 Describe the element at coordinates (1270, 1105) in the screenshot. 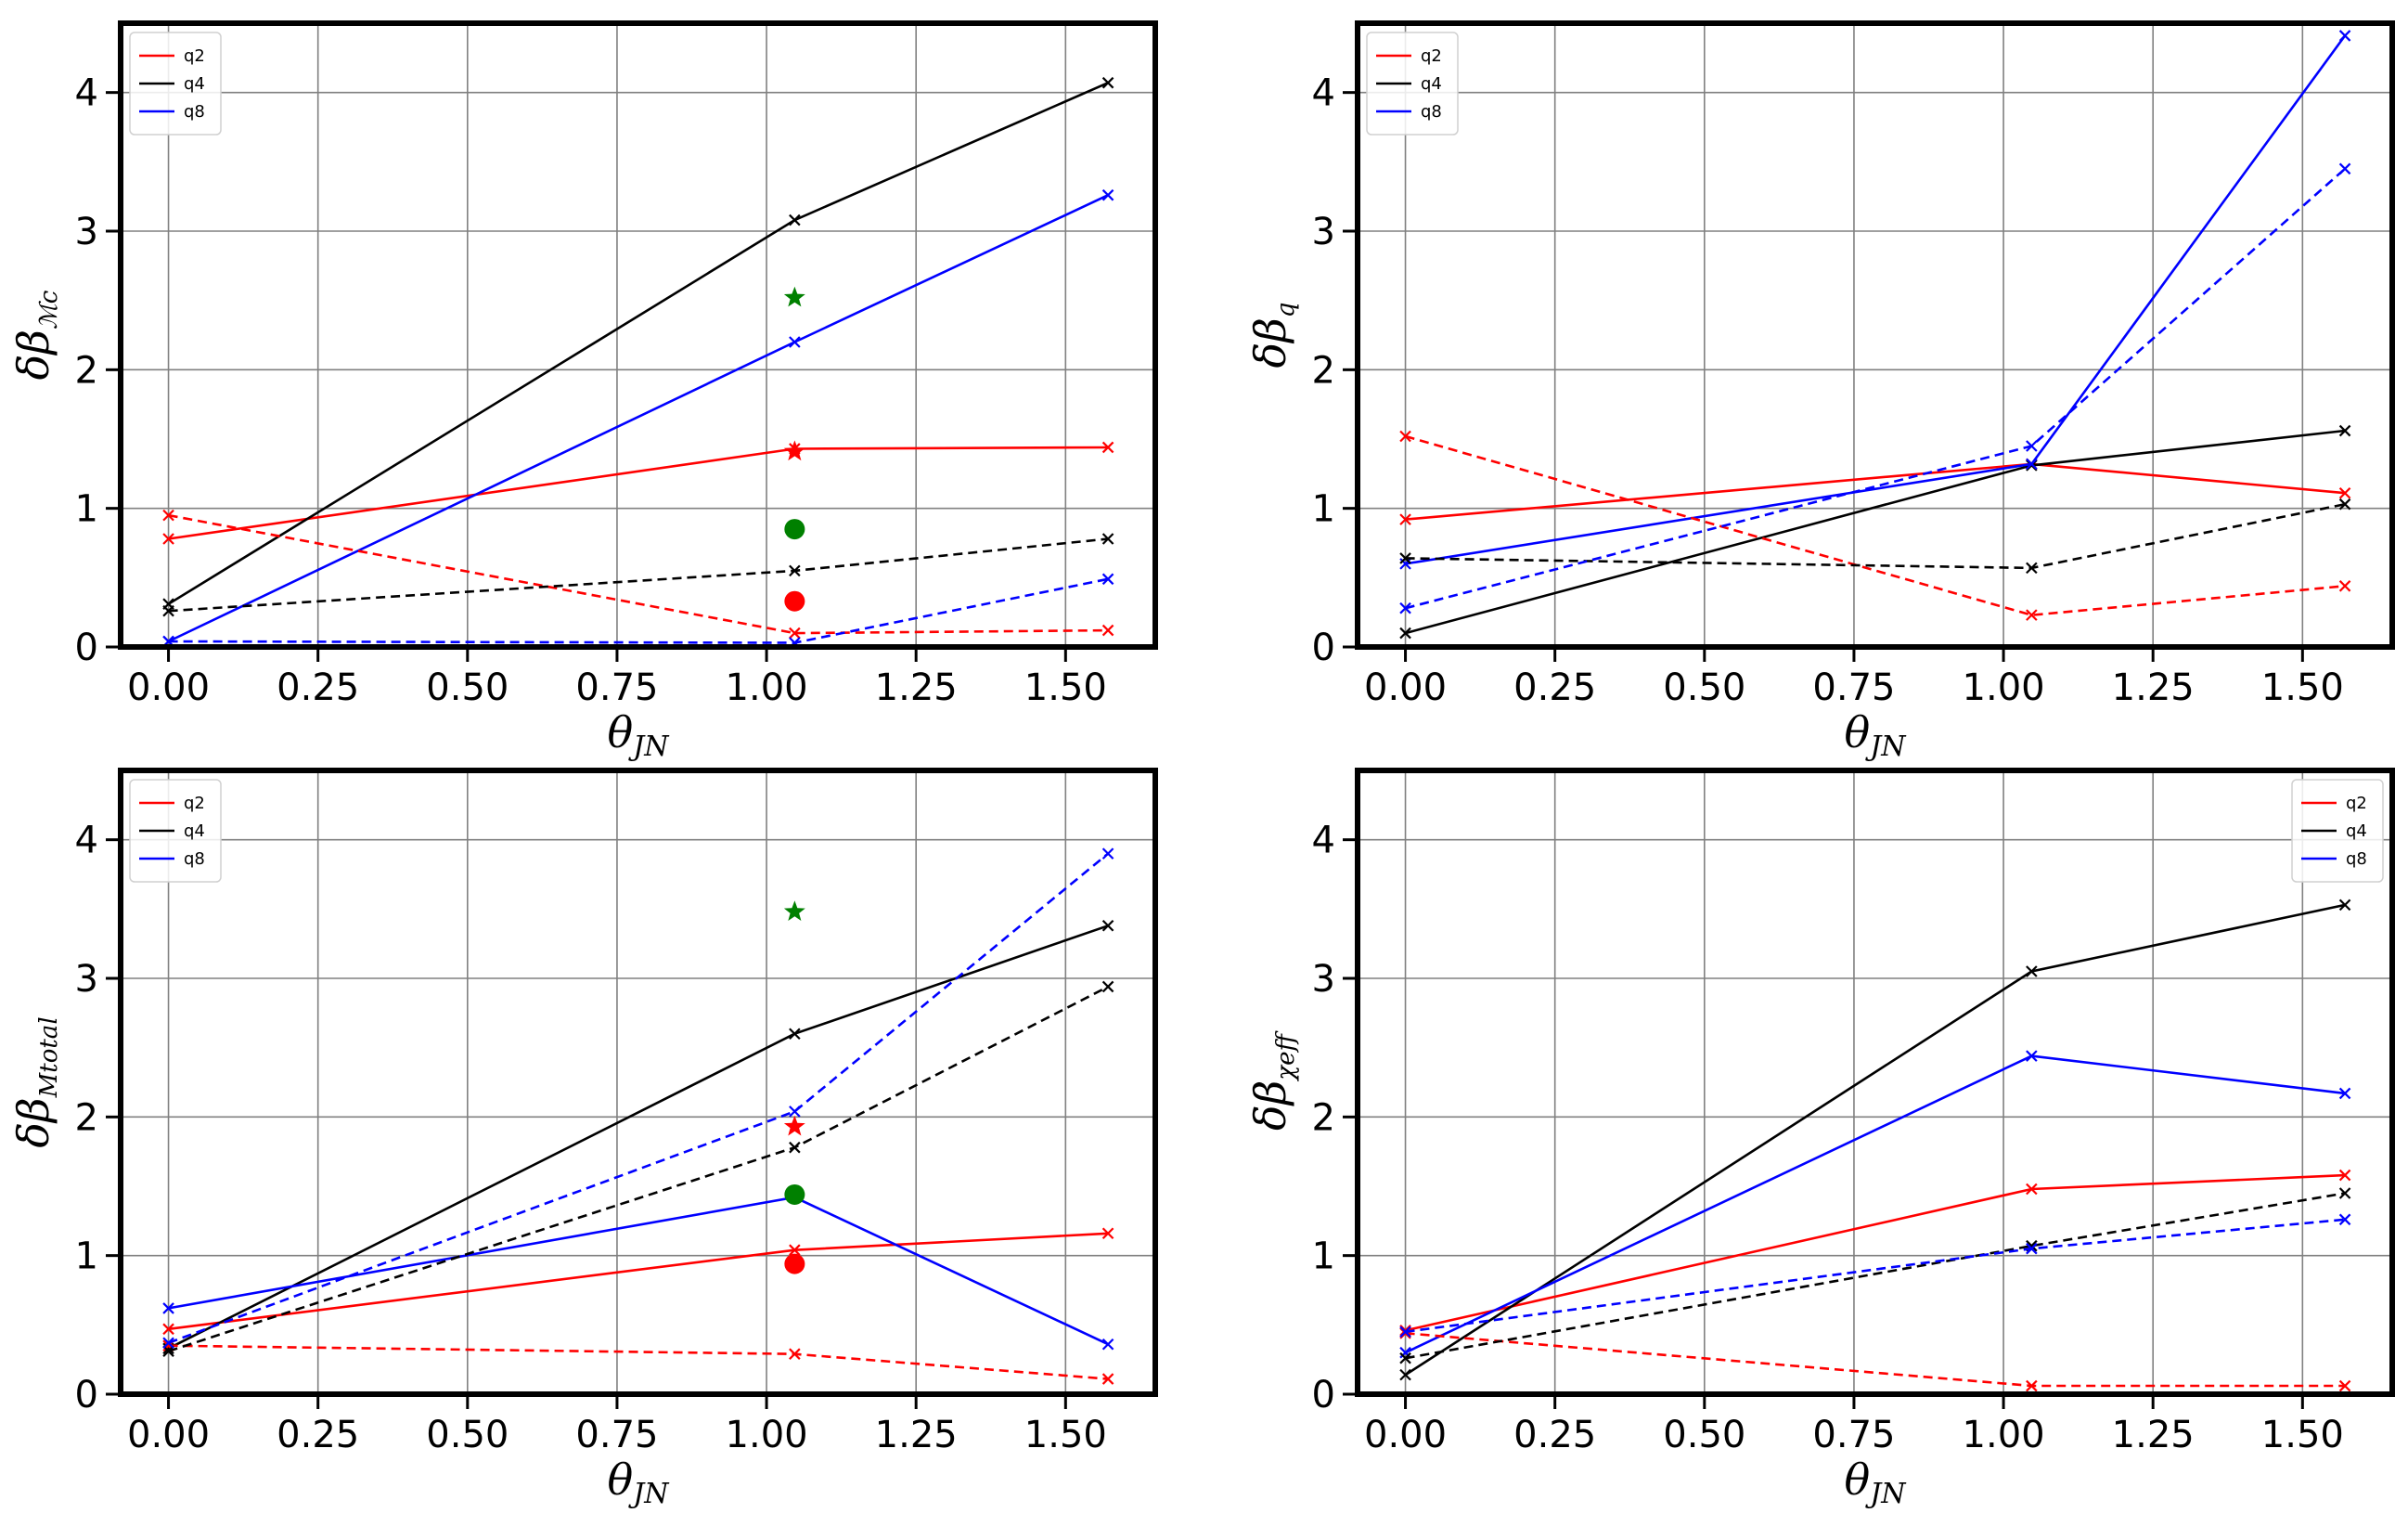

I see `y-axis-label-main: δβ` at that location.